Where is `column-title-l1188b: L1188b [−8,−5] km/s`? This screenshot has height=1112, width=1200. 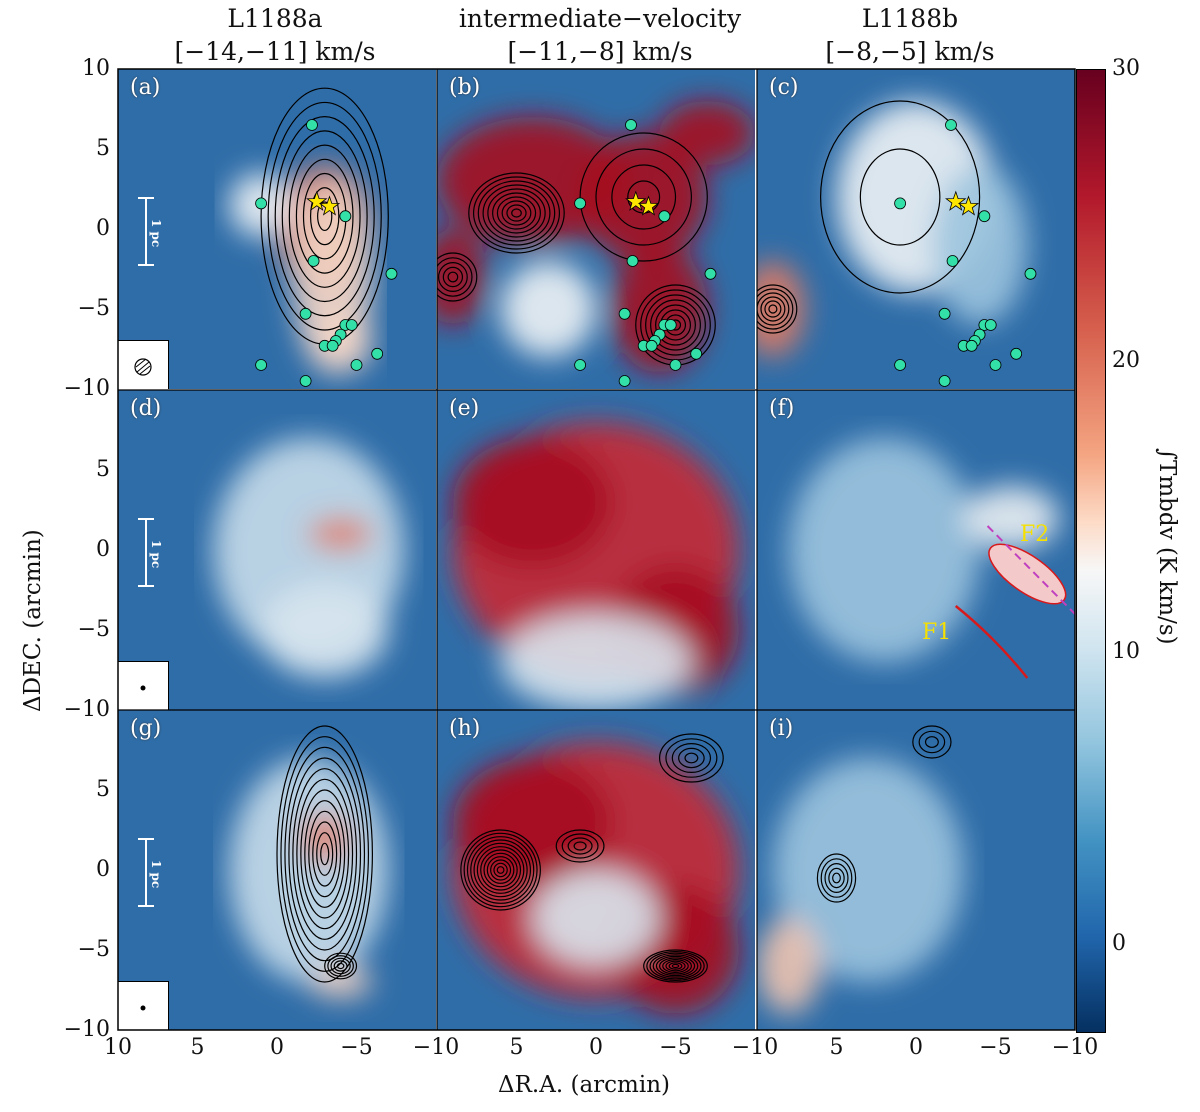 column-title-l1188b: L1188b [−8,−5] km/s is located at coordinates (910, 35).